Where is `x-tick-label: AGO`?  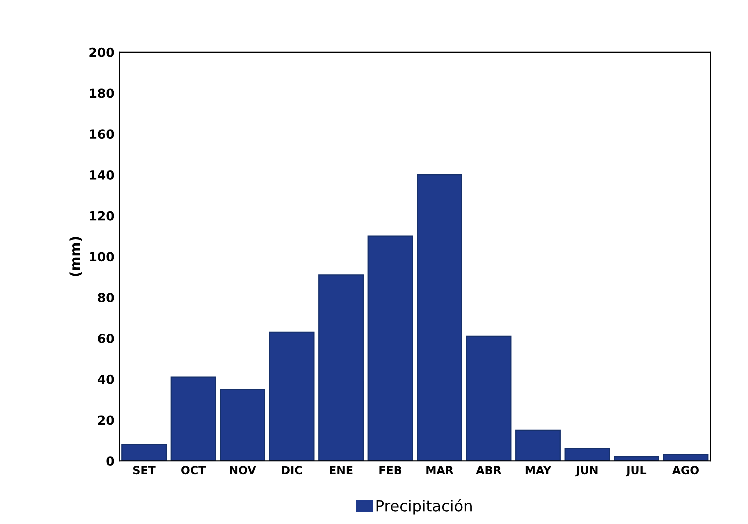
x-tick-label: AGO is located at coordinates (685, 470).